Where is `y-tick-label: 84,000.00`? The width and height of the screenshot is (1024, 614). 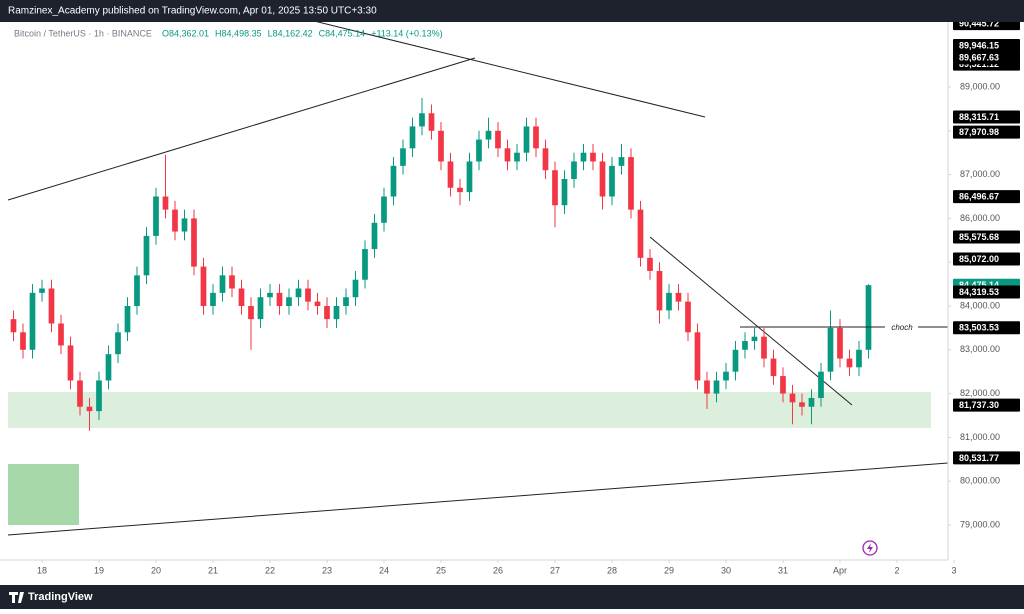
y-tick-label: 84,000.00 is located at coordinates (980, 305).